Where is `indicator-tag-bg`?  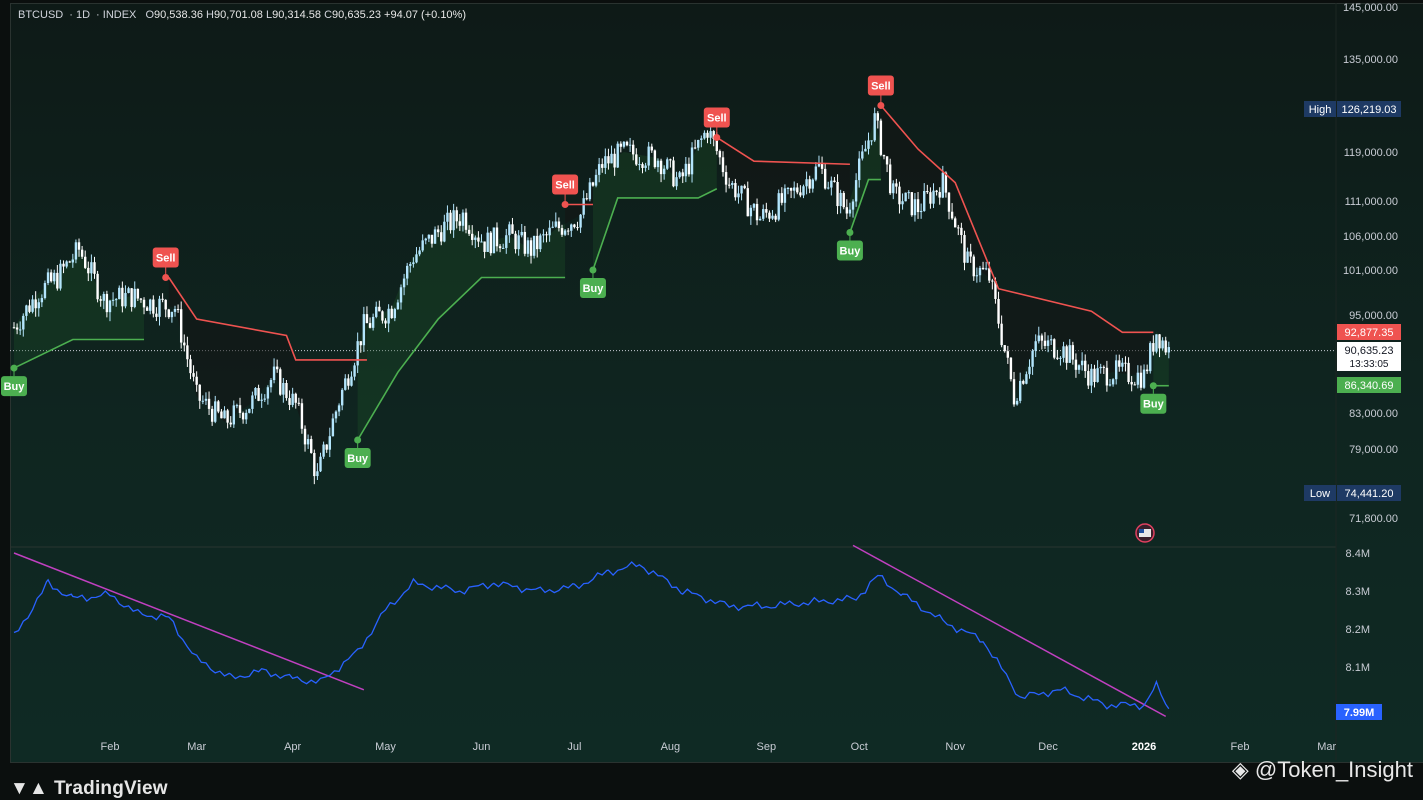 indicator-tag-bg is located at coordinates (1359, 712).